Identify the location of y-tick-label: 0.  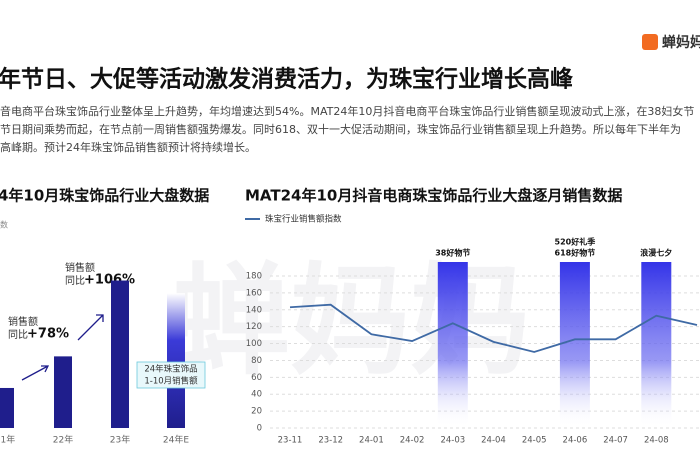
(259, 429).